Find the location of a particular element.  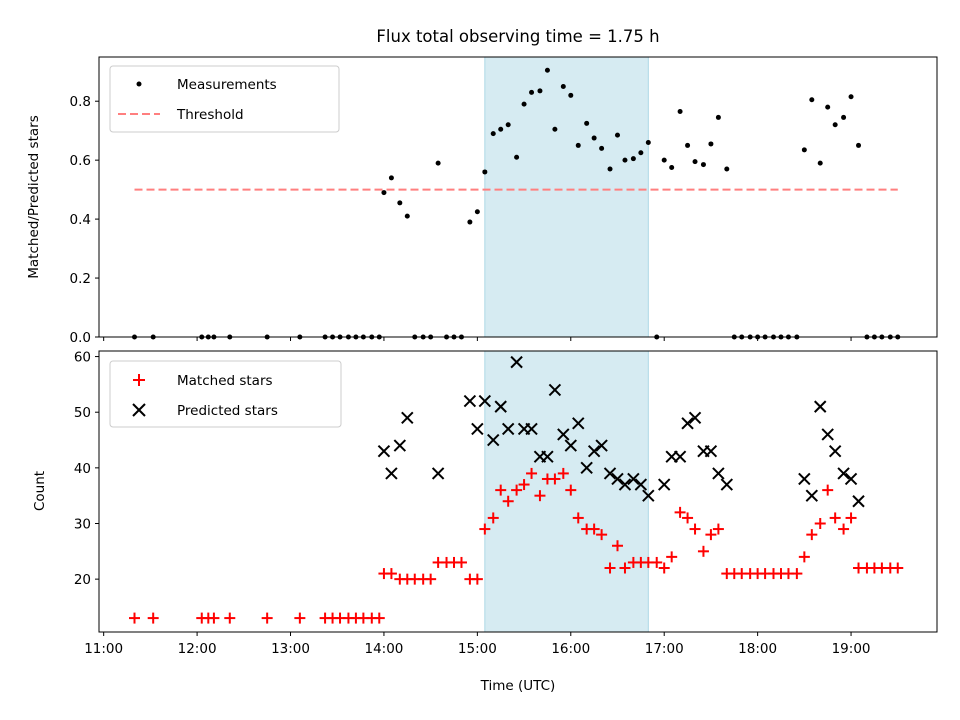

bottom-legend-box is located at coordinates (225, 394).